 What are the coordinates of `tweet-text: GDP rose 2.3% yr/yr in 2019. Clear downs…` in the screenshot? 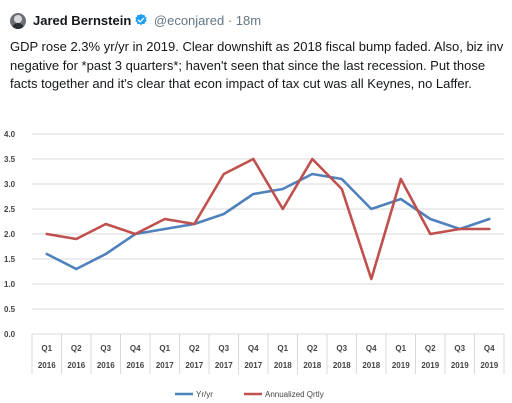 It's located at (257, 65).